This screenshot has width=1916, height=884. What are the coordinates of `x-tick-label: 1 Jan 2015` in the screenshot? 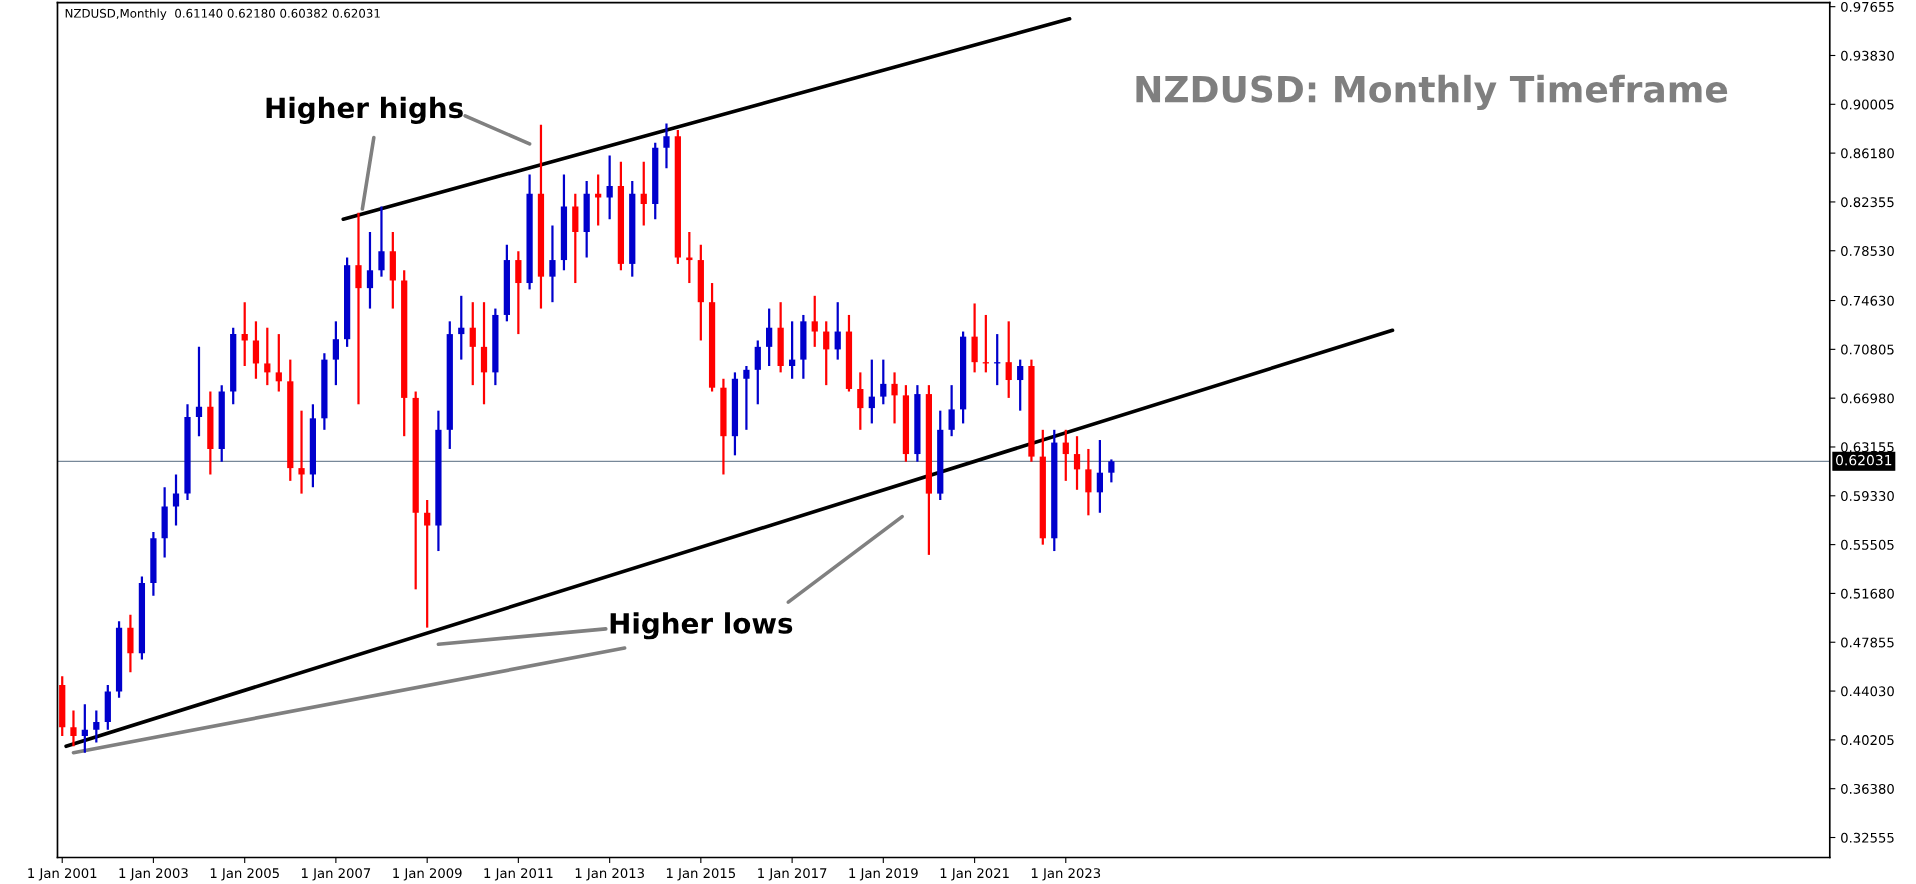 It's located at (701, 874).